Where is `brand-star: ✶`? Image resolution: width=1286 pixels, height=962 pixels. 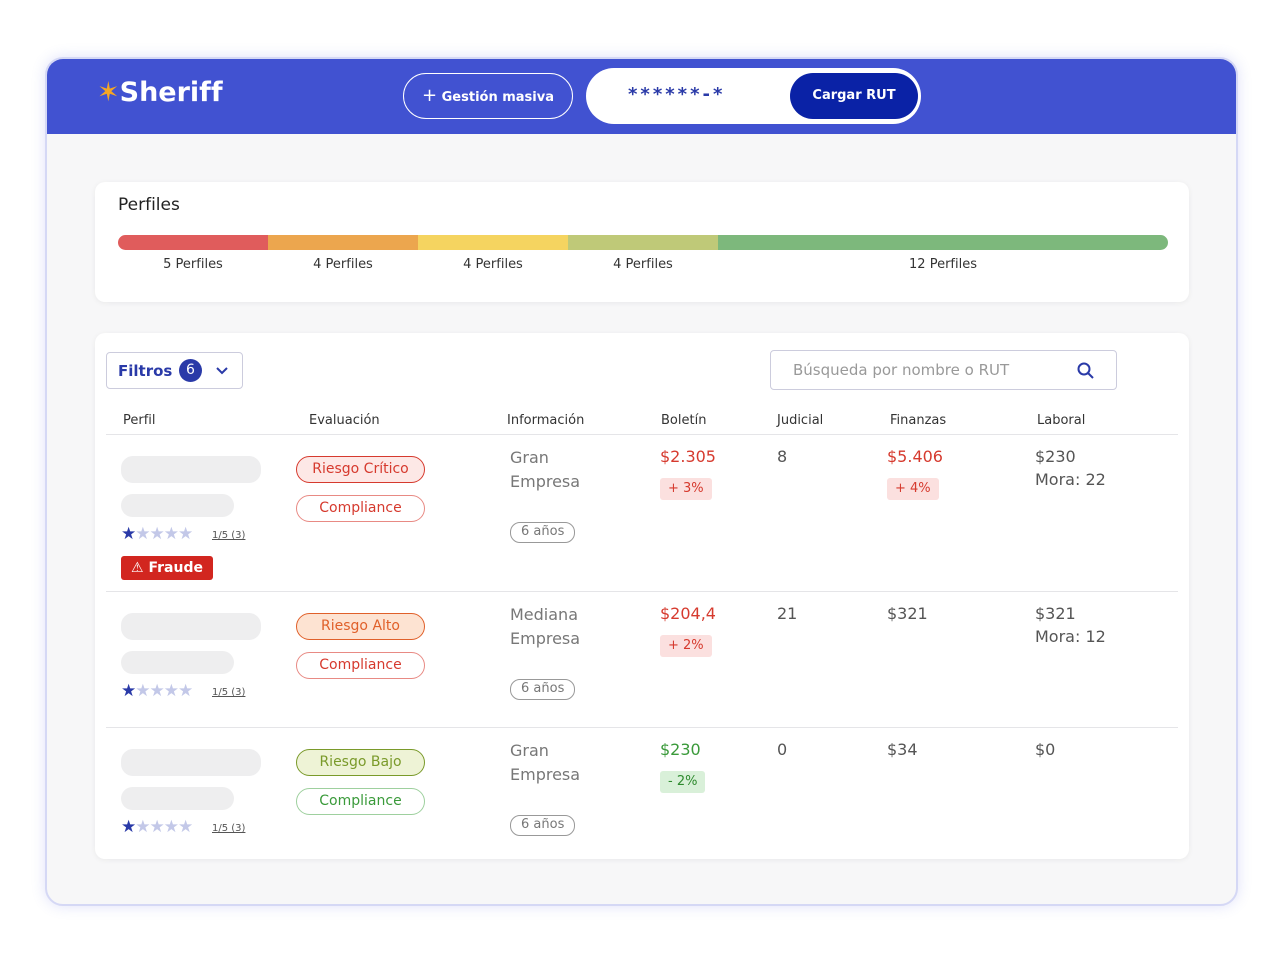
brand-star: ✶ is located at coordinates (108, 92).